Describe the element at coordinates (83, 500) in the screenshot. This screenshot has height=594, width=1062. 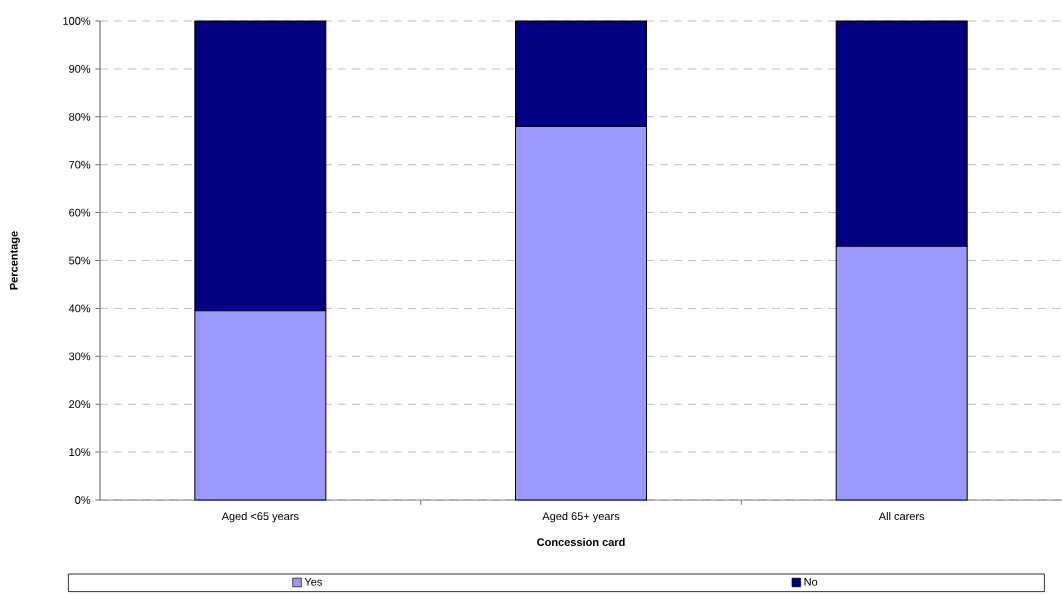
I see `y-tick-label: 0%` at that location.